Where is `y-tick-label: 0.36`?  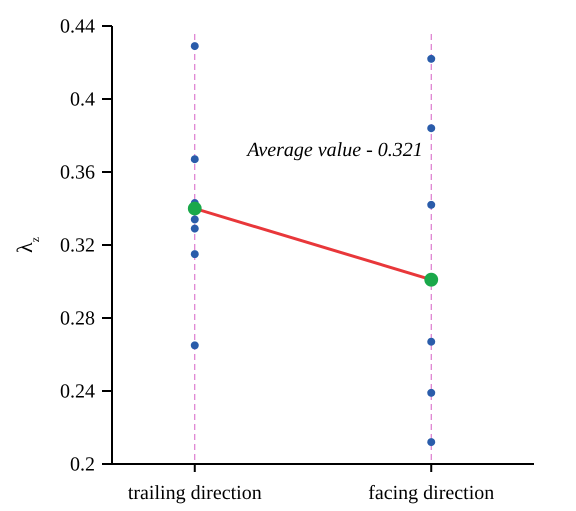 y-tick-label: 0.36 is located at coordinates (77, 172).